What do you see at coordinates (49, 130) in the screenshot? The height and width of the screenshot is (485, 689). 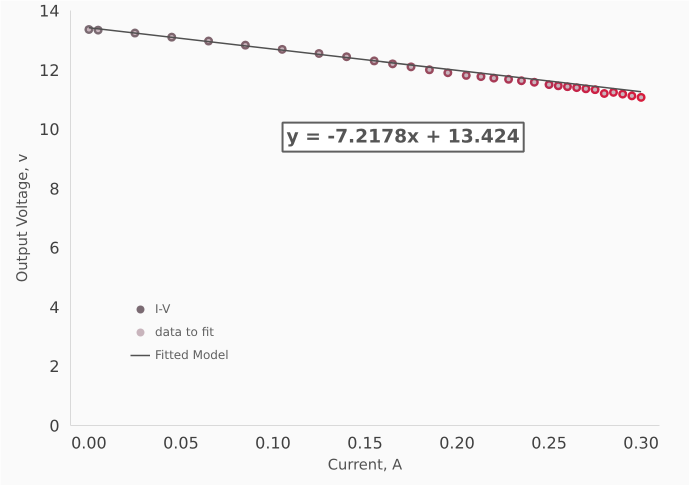 I see `y-tick-label: 10` at bounding box center [49, 130].